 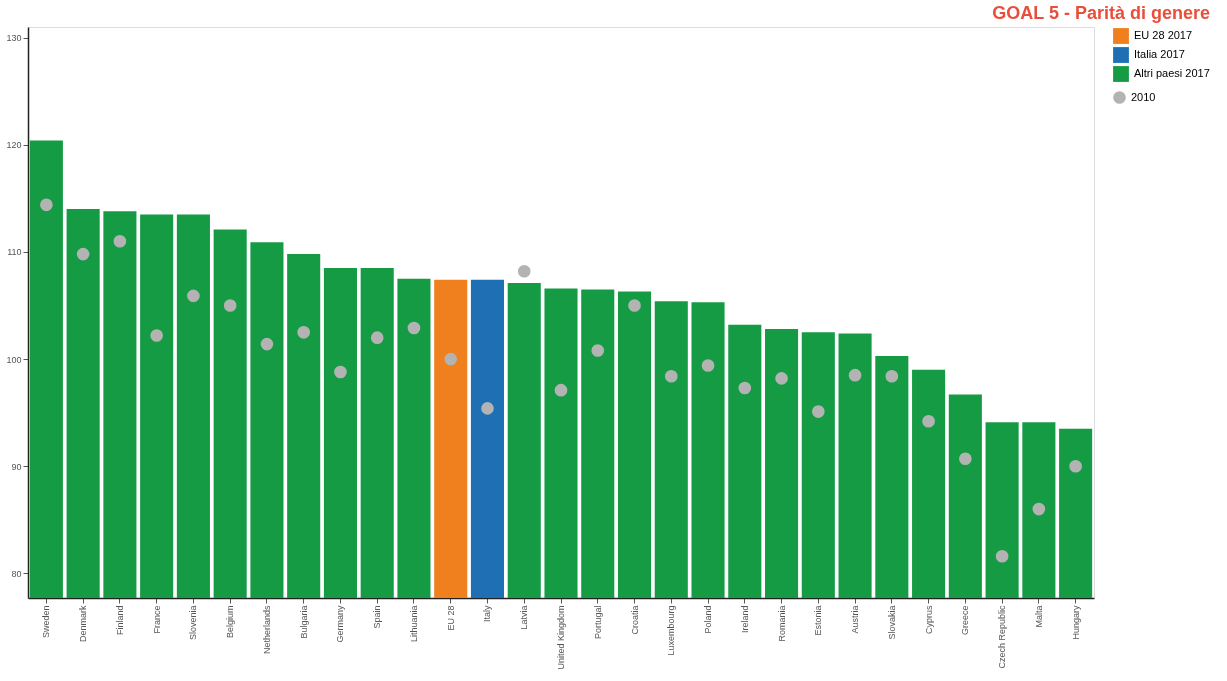 What do you see at coordinates (16, 573) in the screenshot?
I see `y-tick-label: 80` at bounding box center [16, 573].